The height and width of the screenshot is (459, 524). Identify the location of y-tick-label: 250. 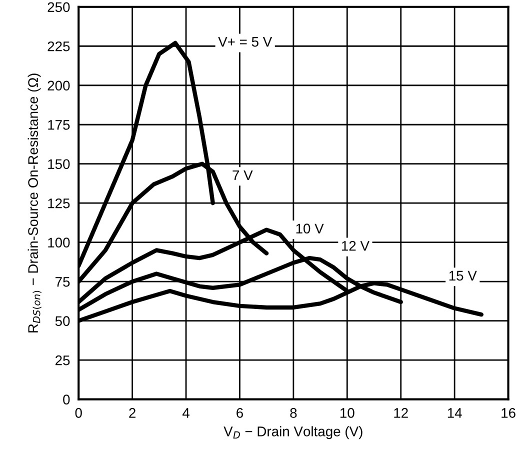
(59, 7).